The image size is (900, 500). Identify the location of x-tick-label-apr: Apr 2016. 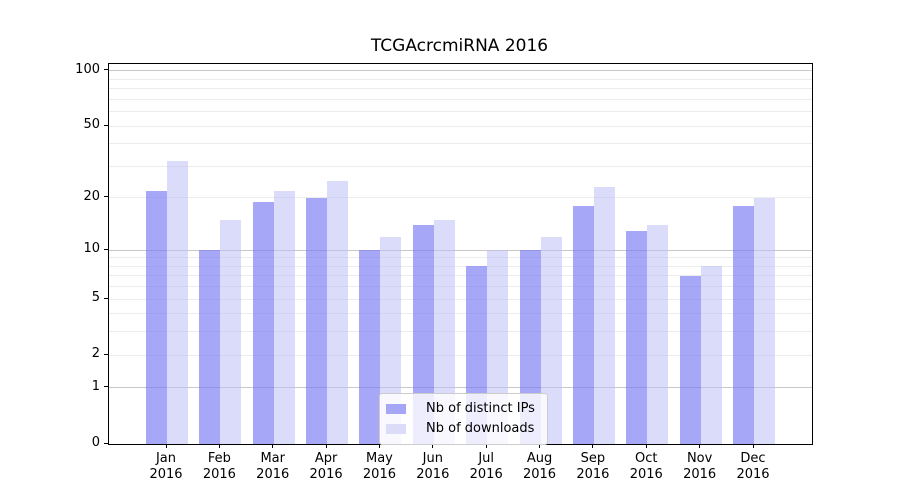
(326, 466).